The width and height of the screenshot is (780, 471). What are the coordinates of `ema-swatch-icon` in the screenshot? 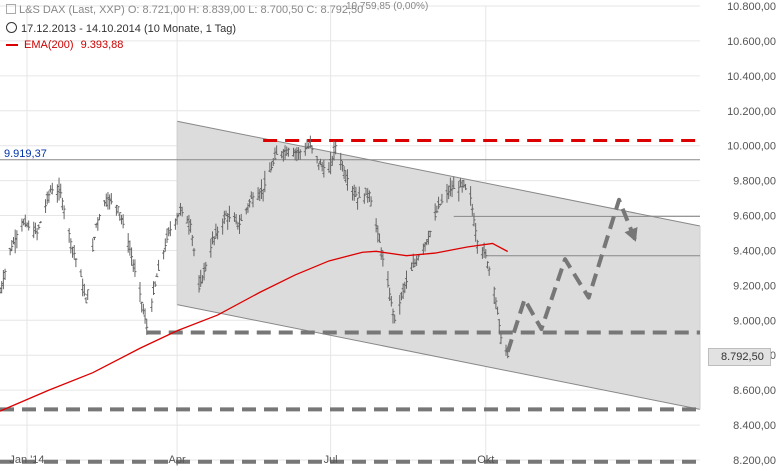 It's located at (12, 45).